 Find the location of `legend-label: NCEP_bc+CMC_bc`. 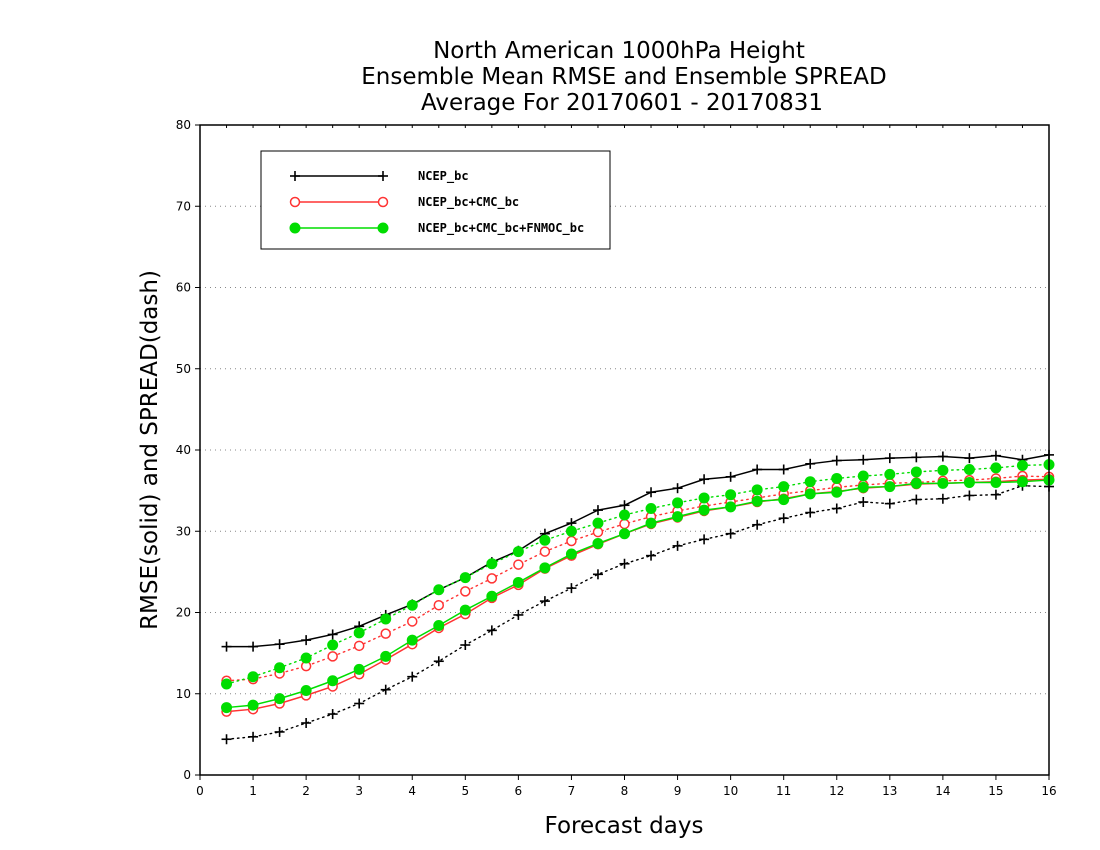

legend-label: NCEP_bc+CMC_bc is located at coordinates (468, 202).